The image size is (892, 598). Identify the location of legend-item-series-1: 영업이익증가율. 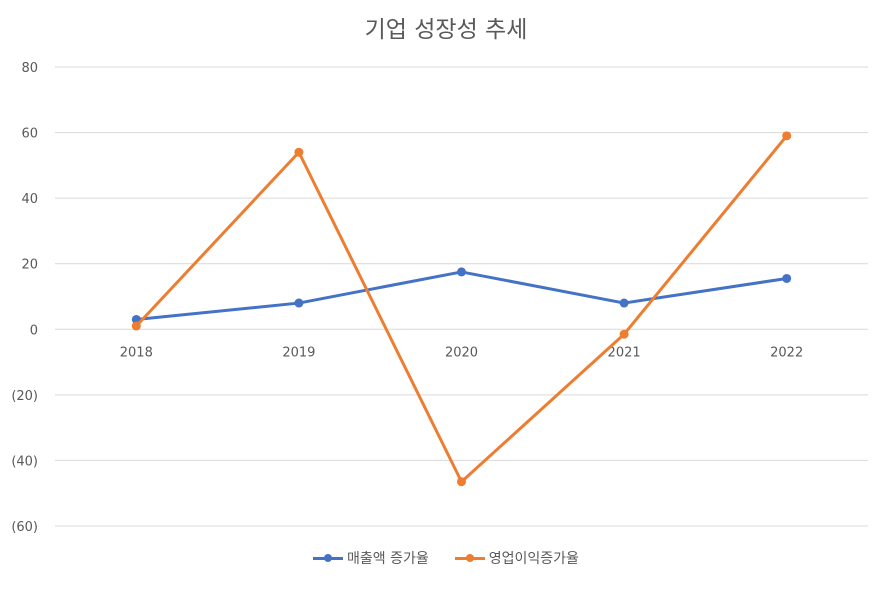
(516, 558).